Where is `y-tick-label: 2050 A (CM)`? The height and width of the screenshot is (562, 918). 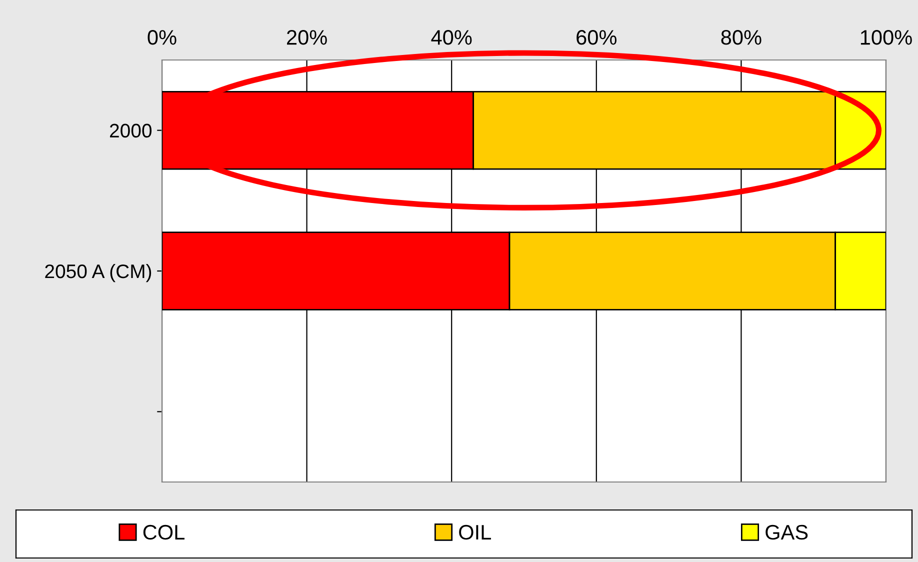
y-tick-label: 2050 A (CM) is located at coordinates (98, 273).